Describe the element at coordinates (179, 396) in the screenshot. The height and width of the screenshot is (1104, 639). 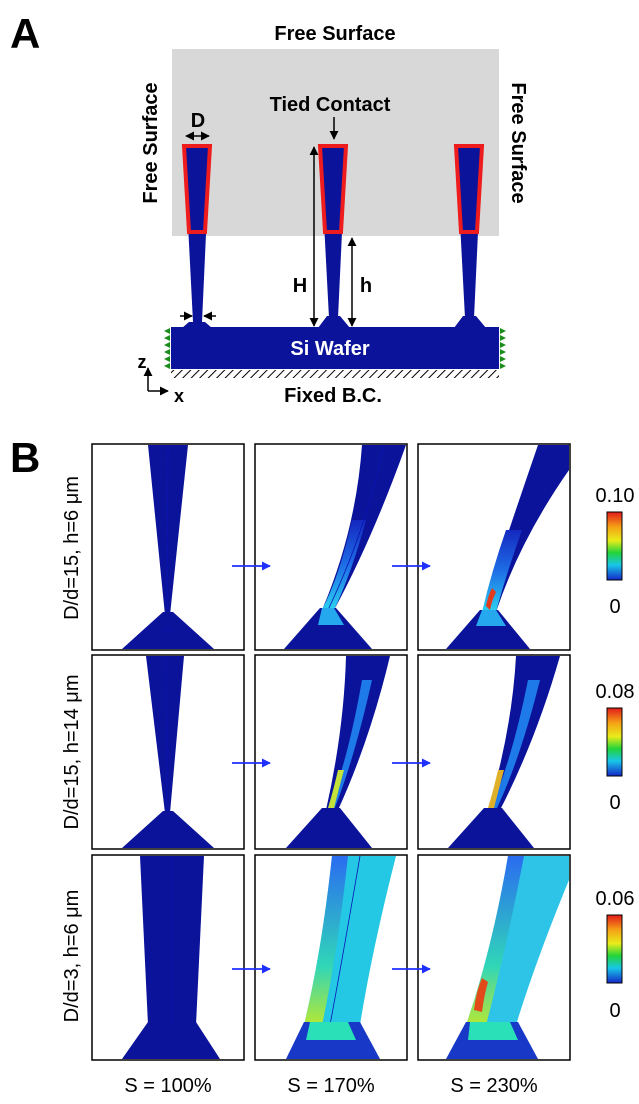
I see `axis-x-label: x` at that location.